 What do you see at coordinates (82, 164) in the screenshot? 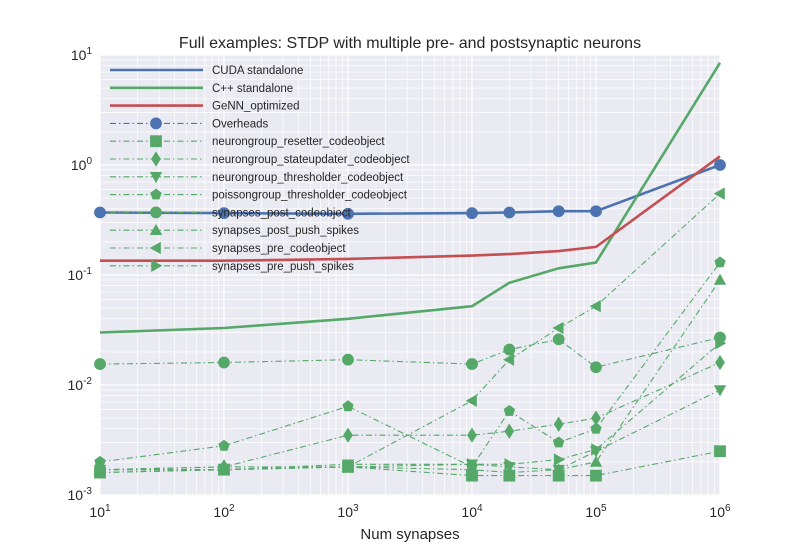
I see `y-tick-label: 10⁰` at bounding box center [82, 164].